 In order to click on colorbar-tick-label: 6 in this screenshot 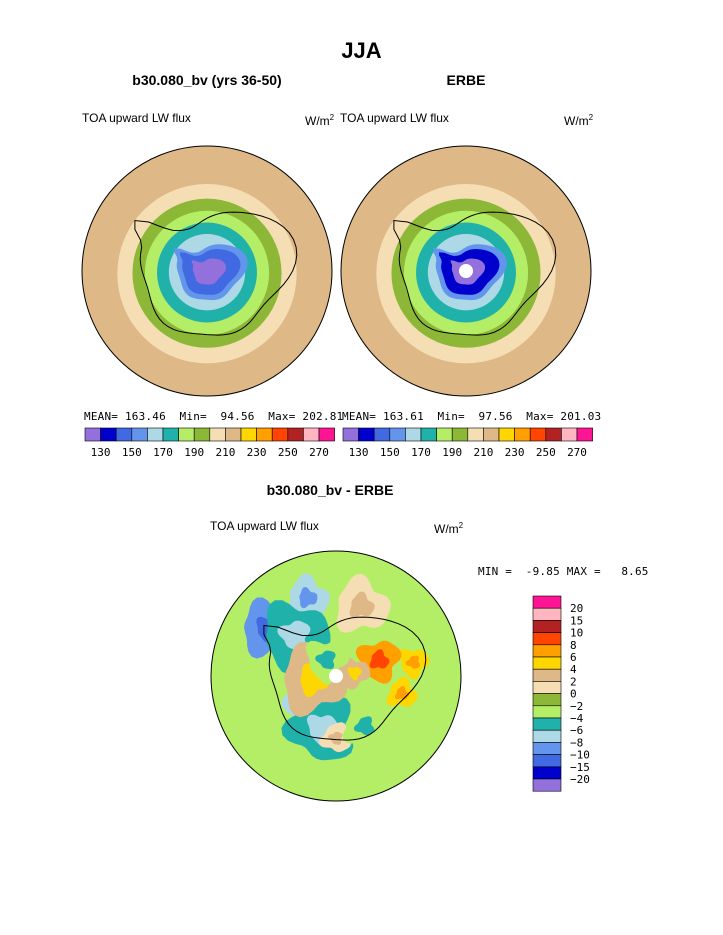, I will do `click(573, 657)`.